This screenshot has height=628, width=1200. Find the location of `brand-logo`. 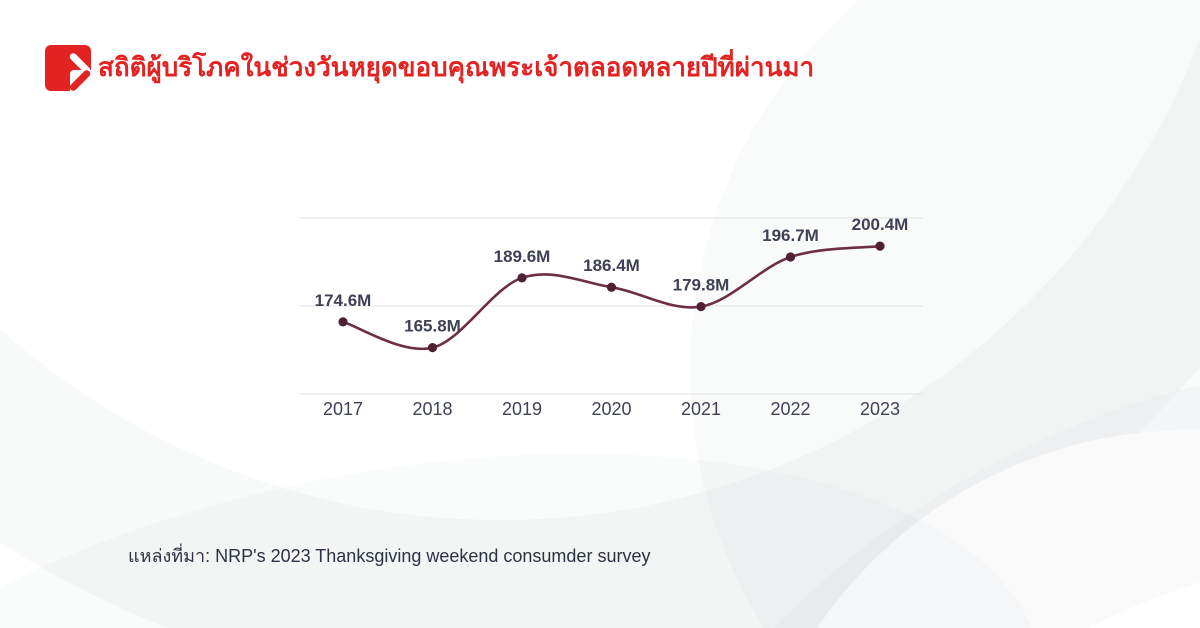

brand-logo is located at coordinates (68, 69).